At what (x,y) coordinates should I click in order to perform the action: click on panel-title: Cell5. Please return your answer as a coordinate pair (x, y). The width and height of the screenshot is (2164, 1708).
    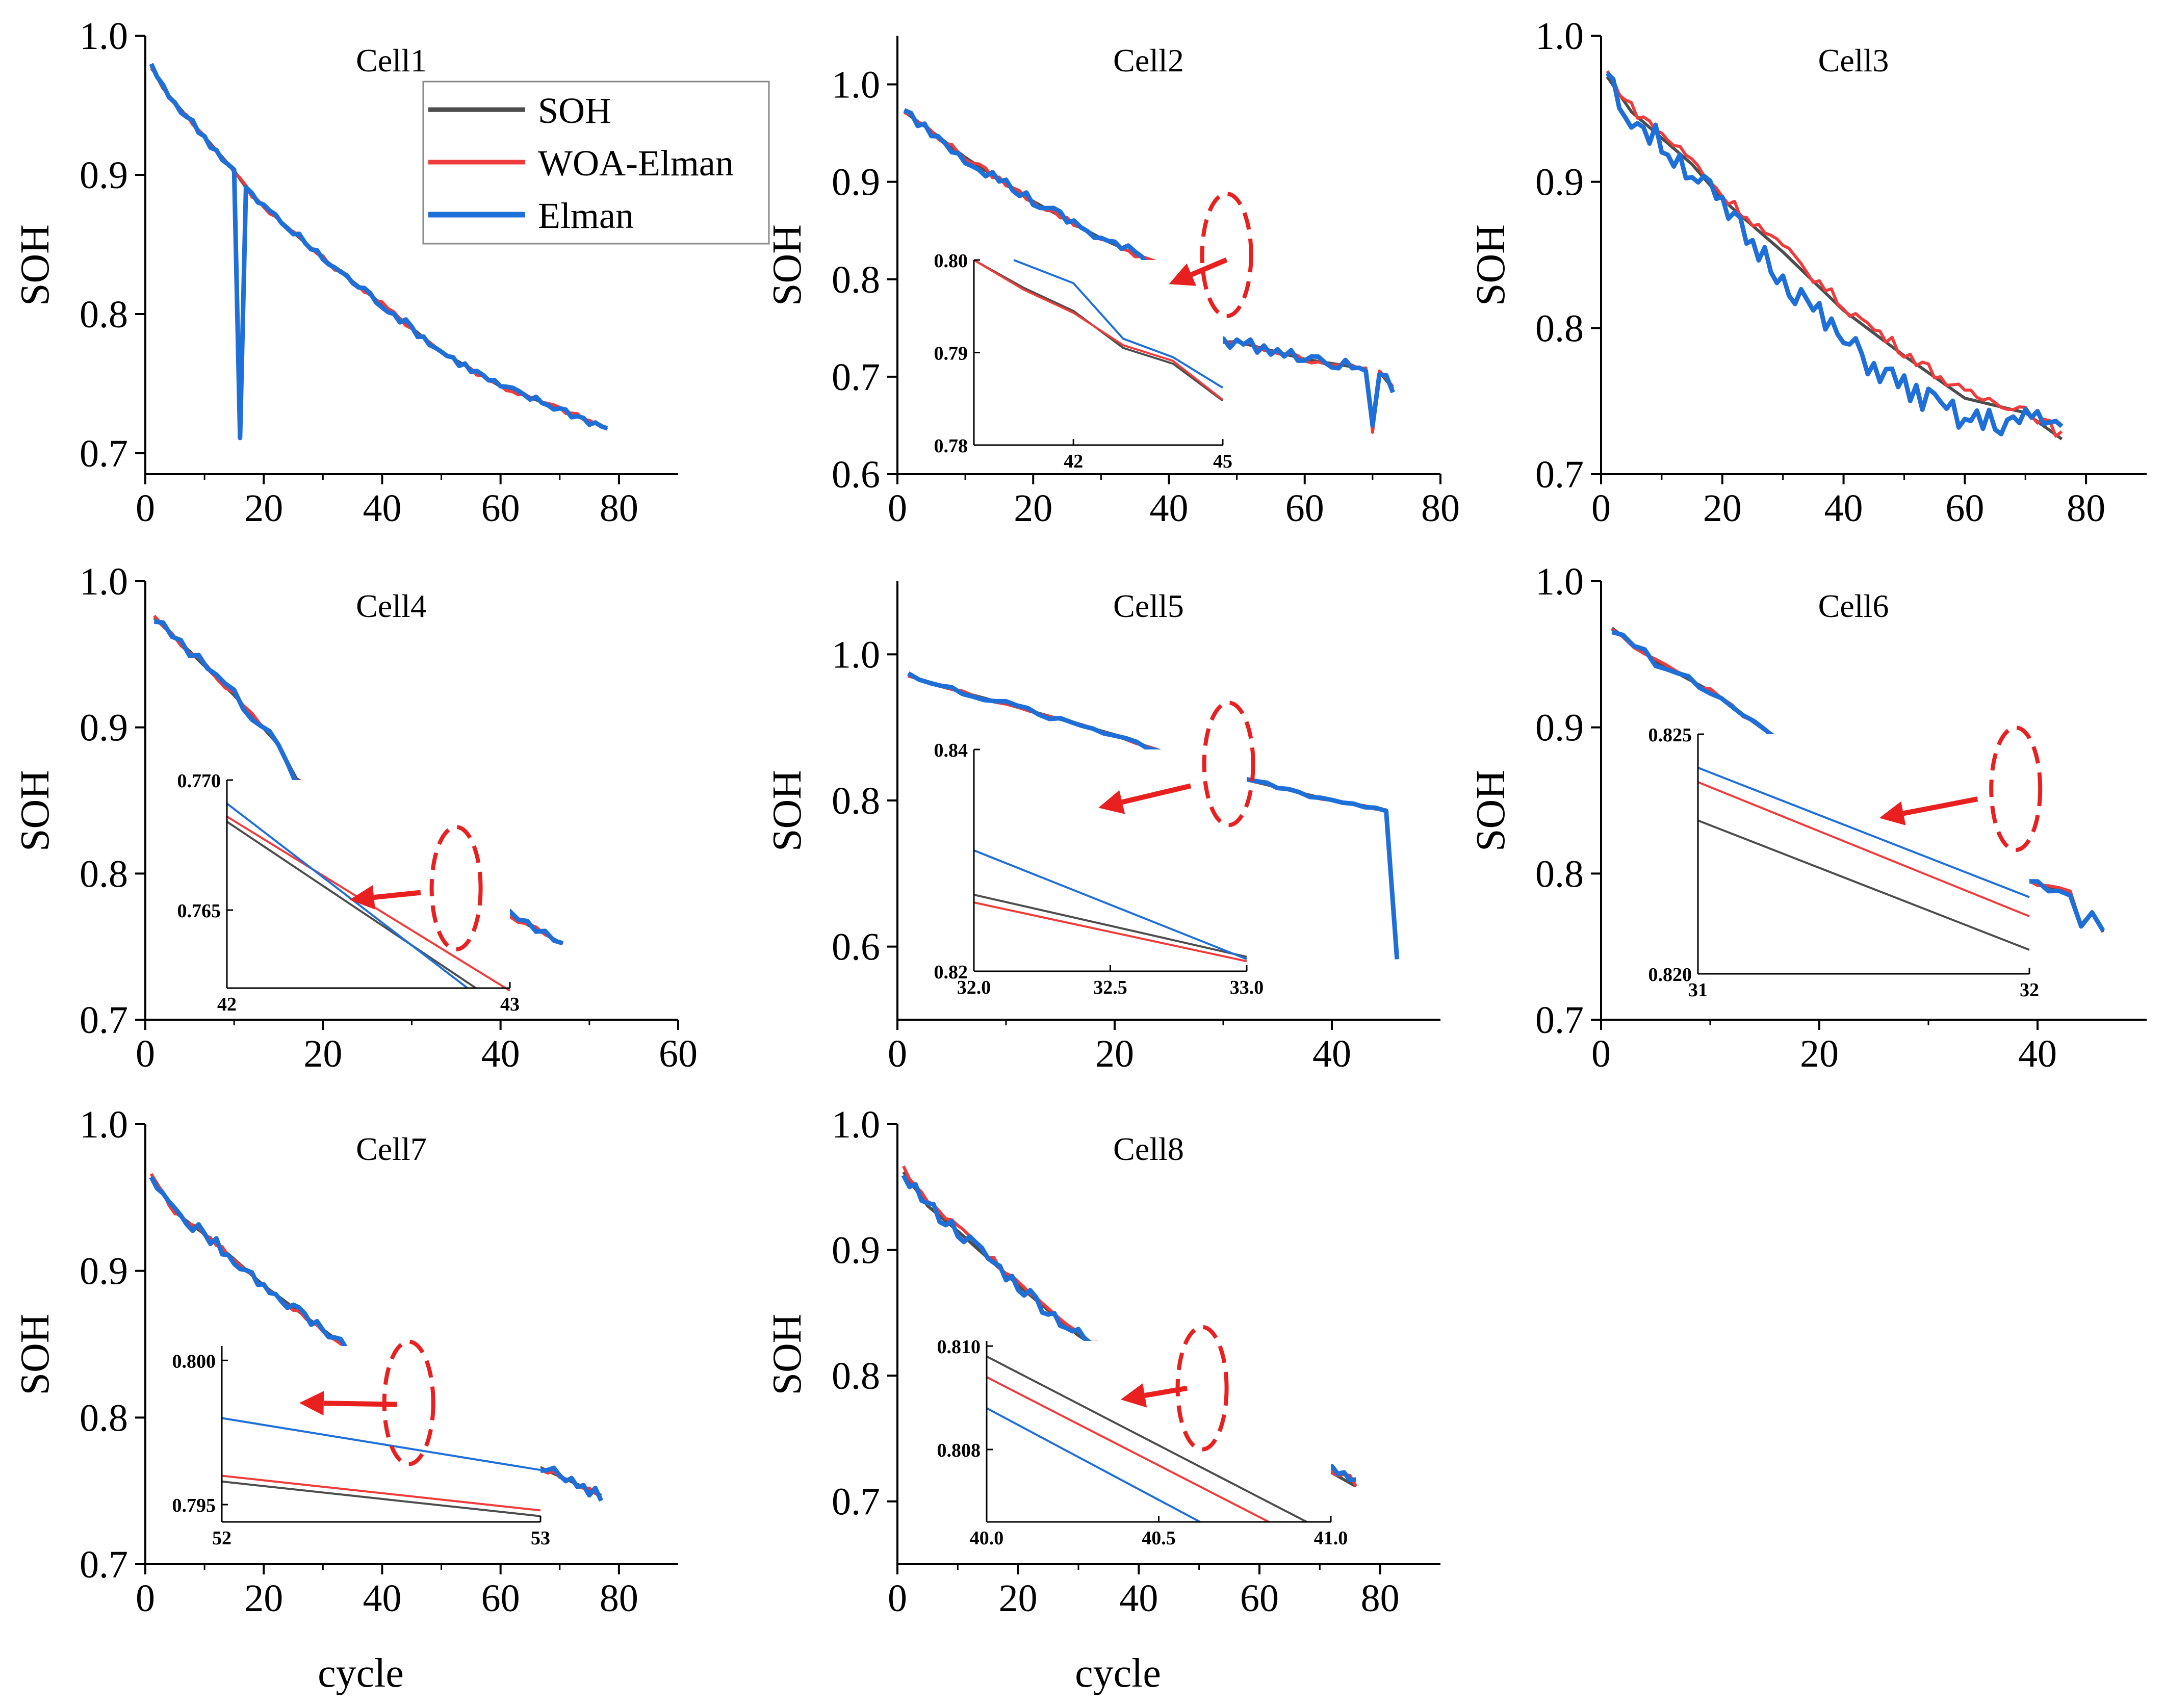
    Looking at the image, I should click on (1148, 606).